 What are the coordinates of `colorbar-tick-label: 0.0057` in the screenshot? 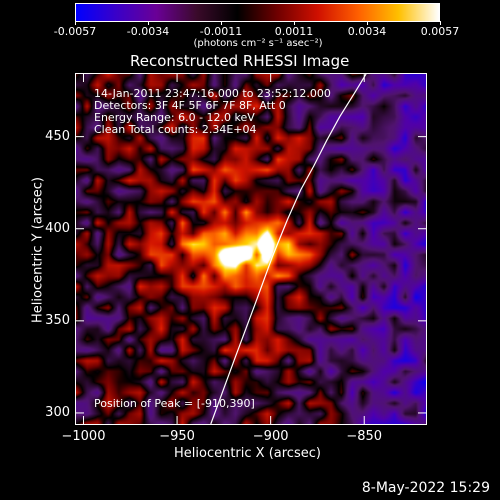 It's located at (440, 31).